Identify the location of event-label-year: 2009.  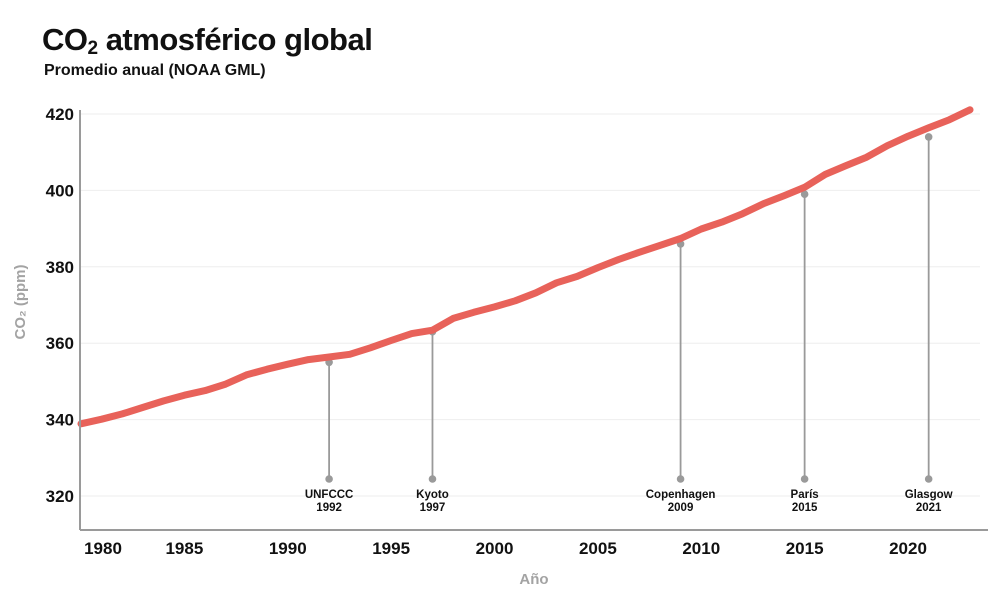
(681, 508).